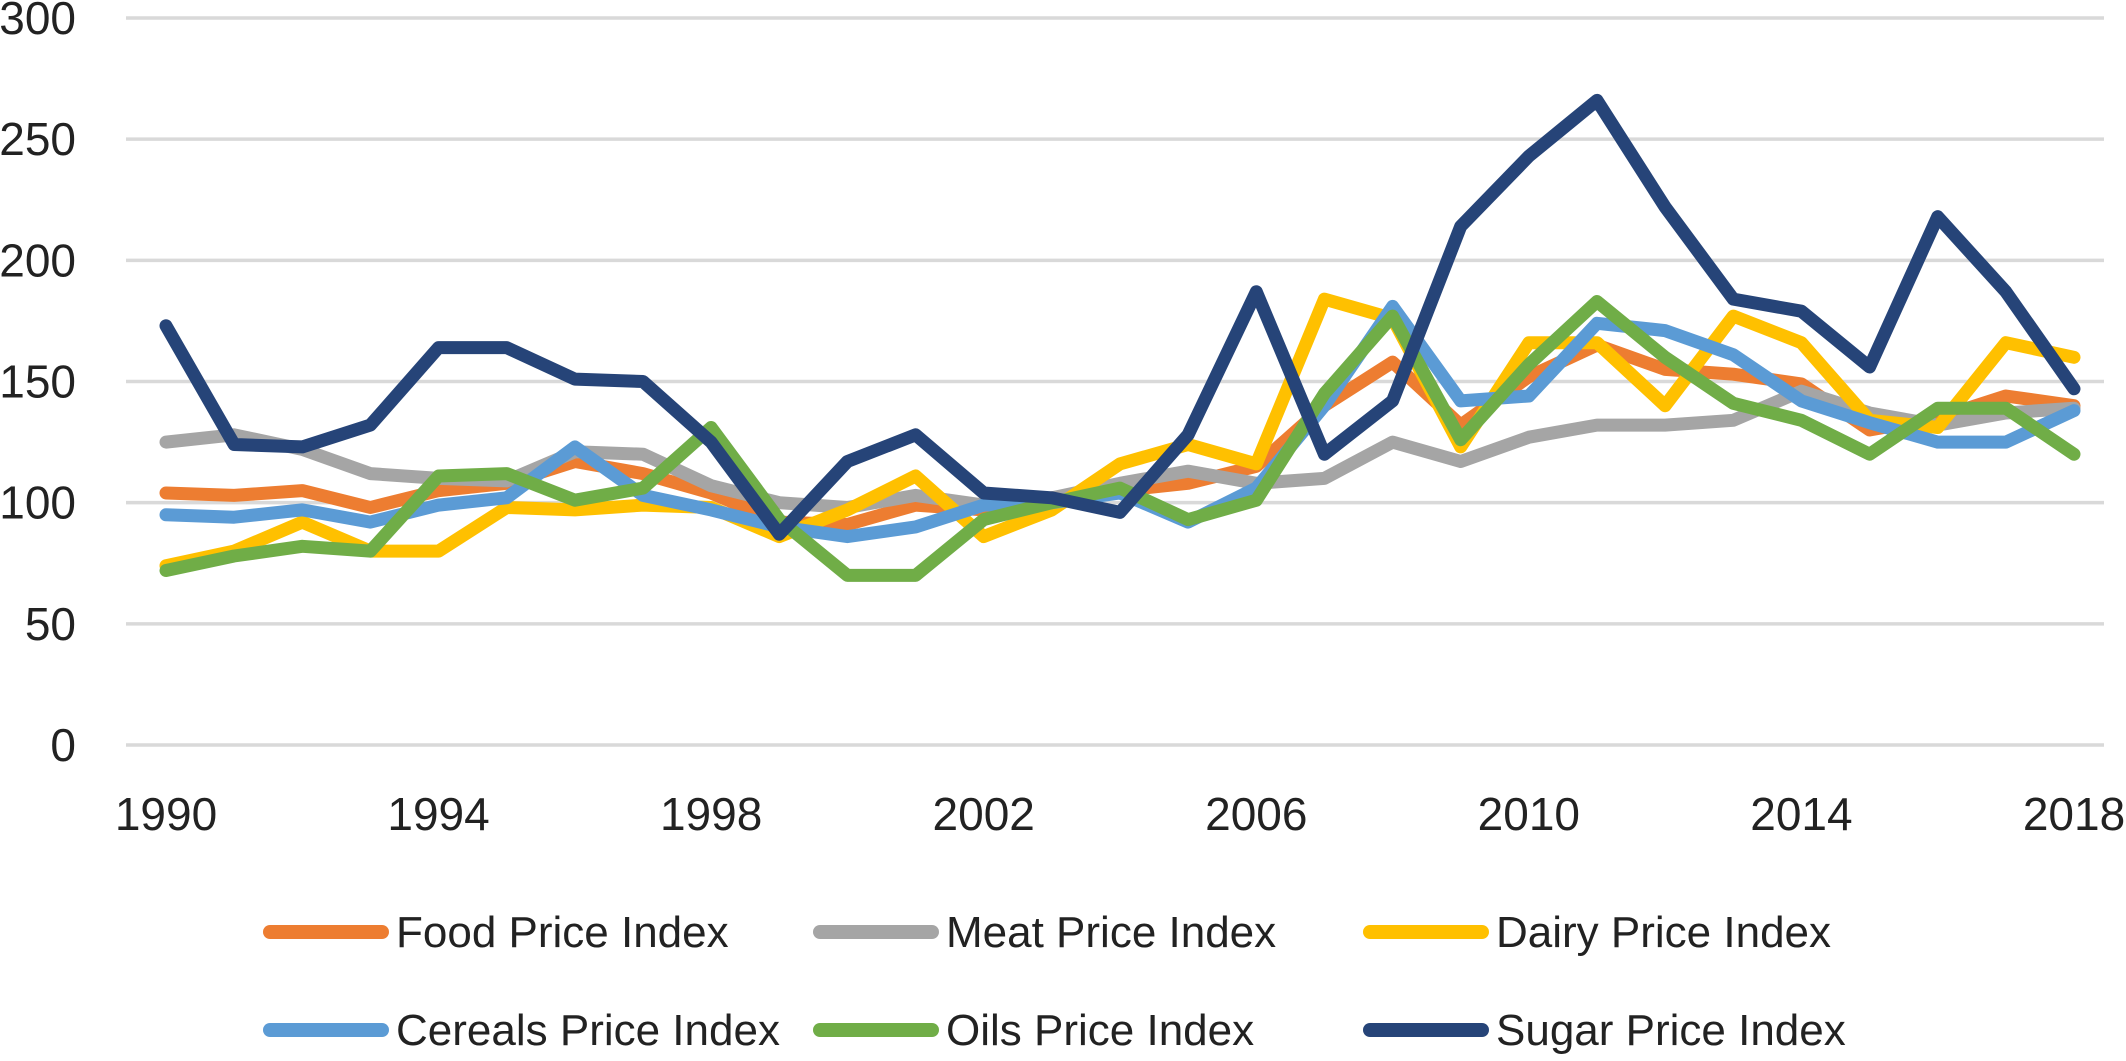 The height and width of the screenshot is (1061, 2126). Describe the element at coordinates (166, 814) in the screenshot. I see `x-tick-label: 1990` at that location.